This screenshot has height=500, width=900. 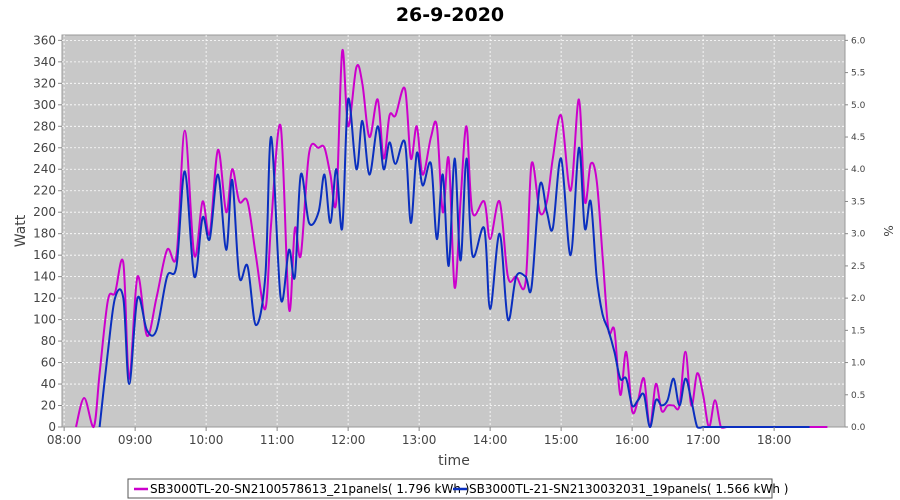 What do you see at coordinates (48, 363) in the screenshot?
I see `y-tick-label: 60` at bounding box center [48, 363].